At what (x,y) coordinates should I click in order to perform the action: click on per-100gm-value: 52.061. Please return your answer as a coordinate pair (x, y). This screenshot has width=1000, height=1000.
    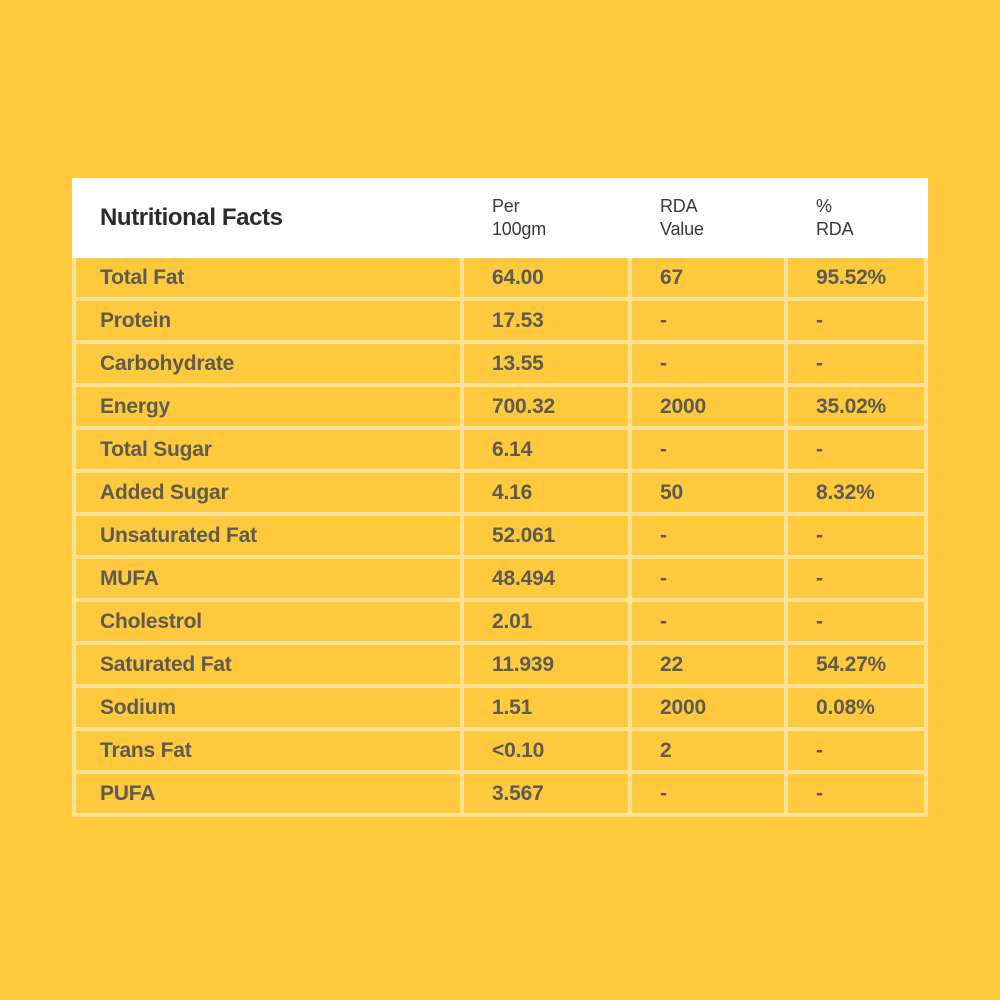
    Looking at the image, I should click on (544, 535).